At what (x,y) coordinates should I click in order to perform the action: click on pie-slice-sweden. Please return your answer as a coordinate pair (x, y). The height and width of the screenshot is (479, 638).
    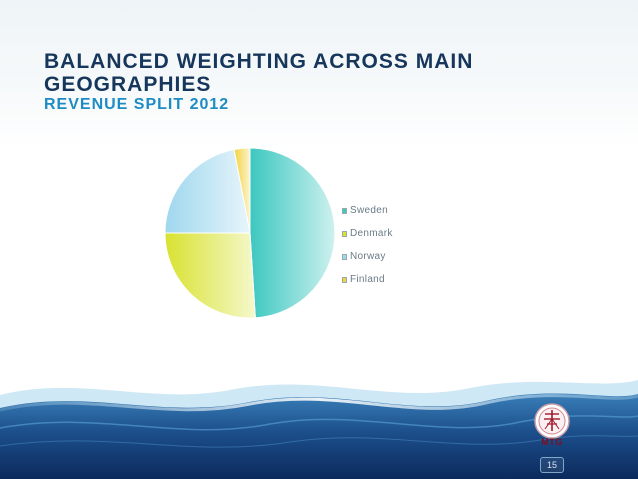
    Looking at the image, I should click on (292, 233).